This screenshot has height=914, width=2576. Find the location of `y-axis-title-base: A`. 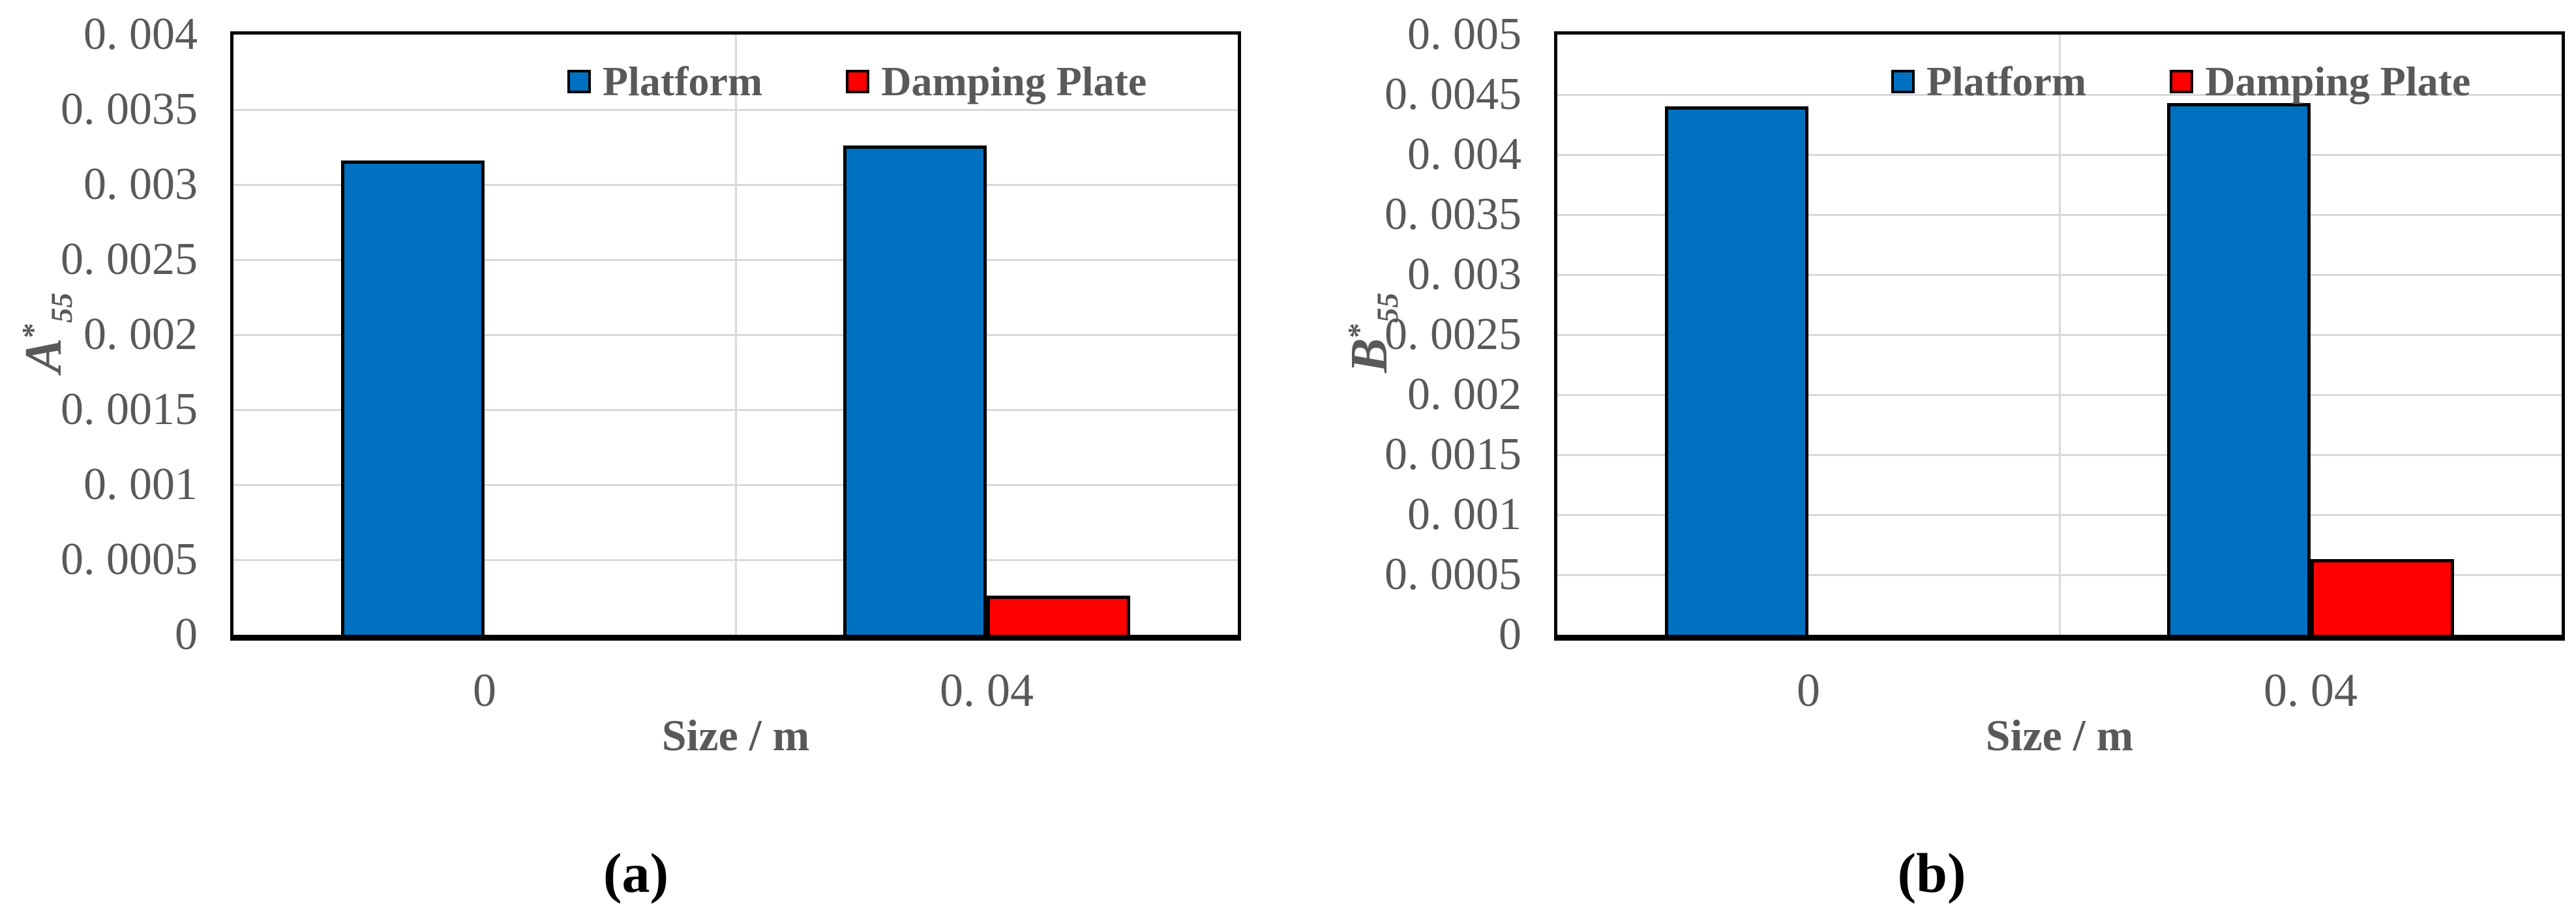

y-axis-title-base: A is located at coordinates (43, 355).